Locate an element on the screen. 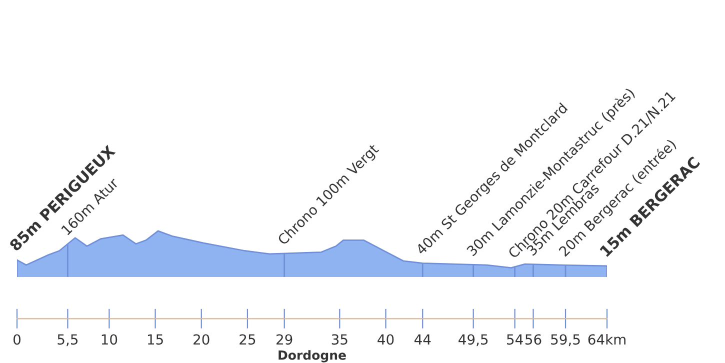  x-tick-label: 44 is located at coordinates (422, 339).